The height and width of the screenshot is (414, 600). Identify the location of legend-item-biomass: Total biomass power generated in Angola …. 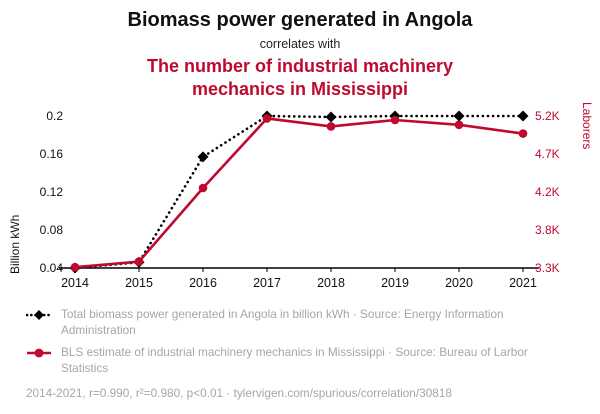
(297, 322).